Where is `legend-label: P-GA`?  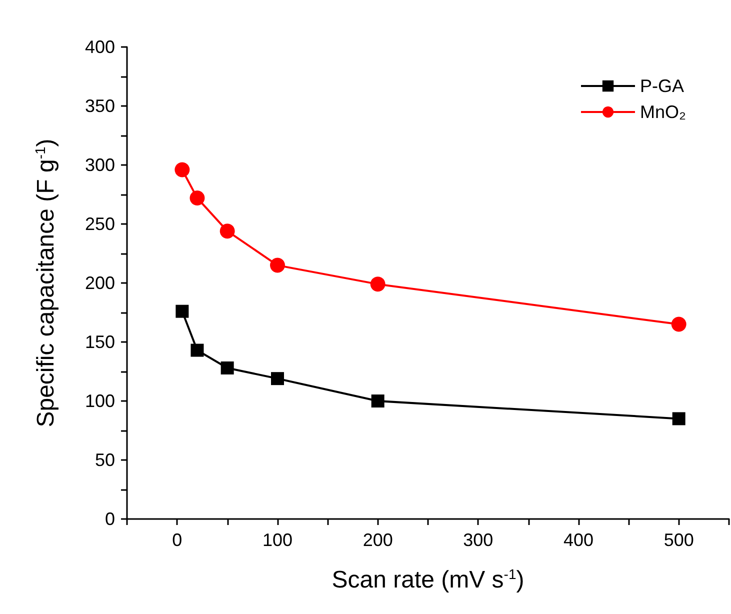 legend-label: P-GA is located at coordinates (662, 86).